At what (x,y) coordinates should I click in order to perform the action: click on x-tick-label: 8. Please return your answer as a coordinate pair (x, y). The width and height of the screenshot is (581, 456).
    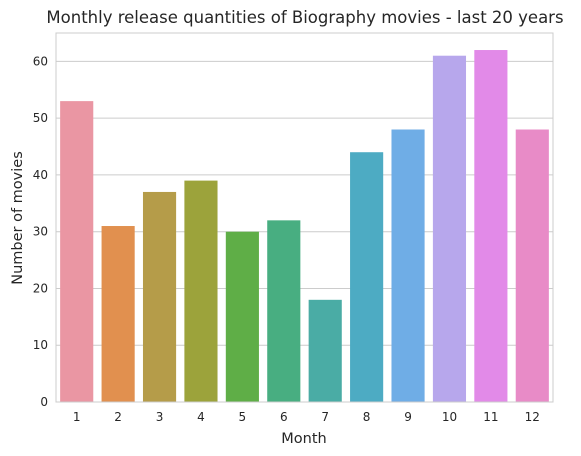
    Looking at the image, I should click on (367, 417).